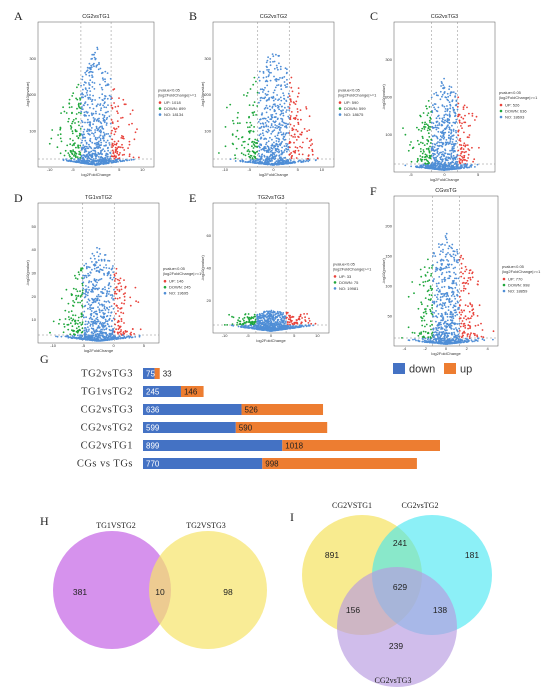  Describe the element at coordinates (34, 226) in the screenshot. I see `y-tick-label: 50` at that location.